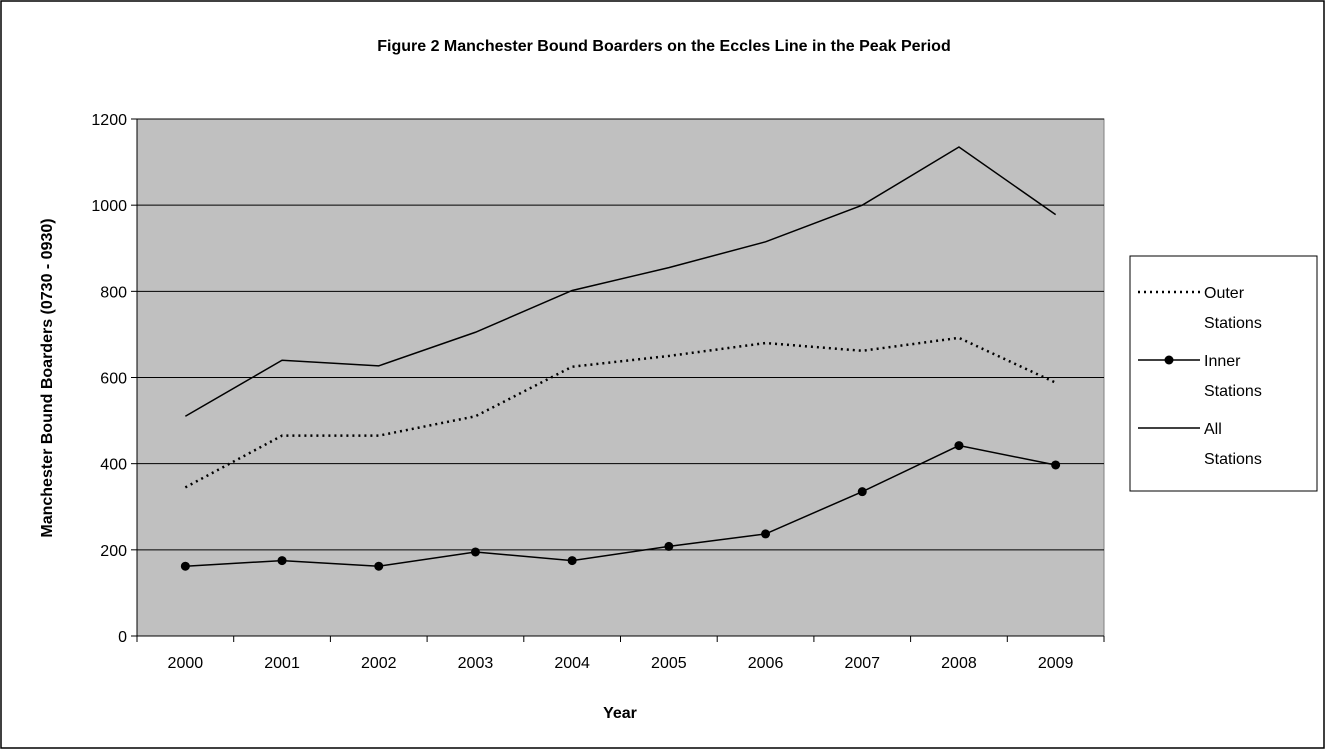  Describe the element at coordinates (379, 663) in the screenshot. I see `x-tick-label: 2002` at that location.